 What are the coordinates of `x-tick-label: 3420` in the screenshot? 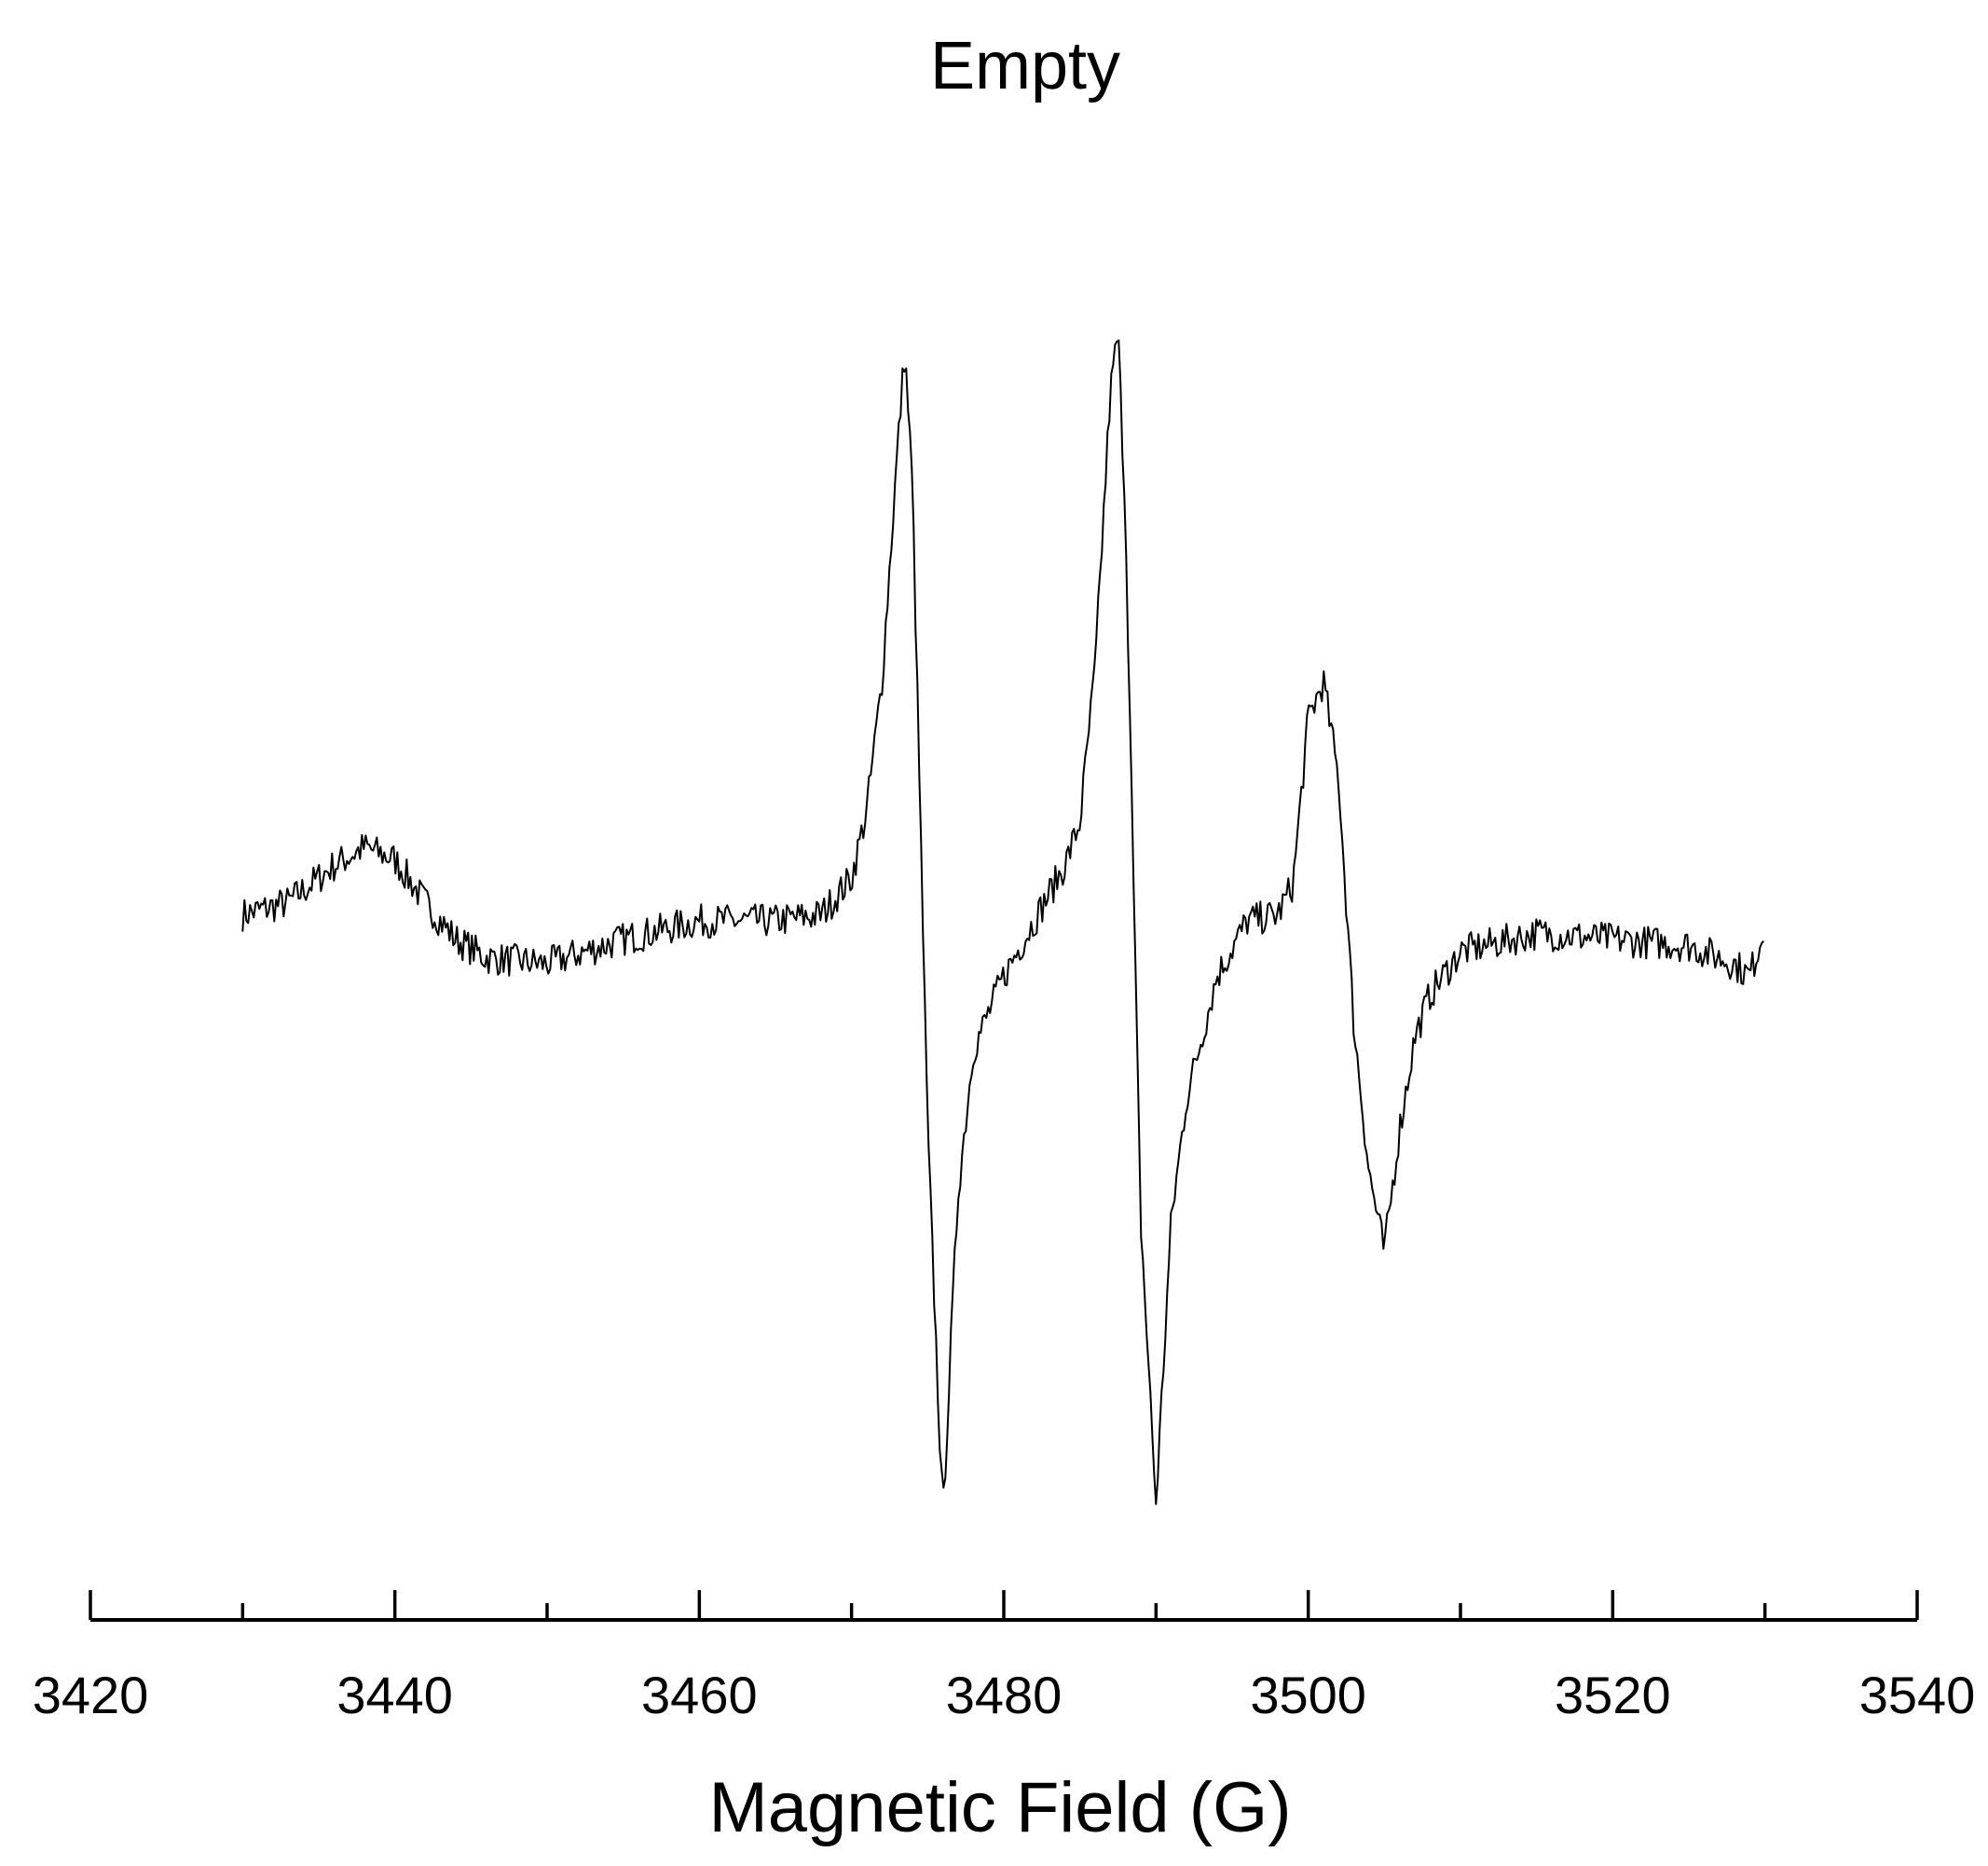 It's located at (91, 1695).